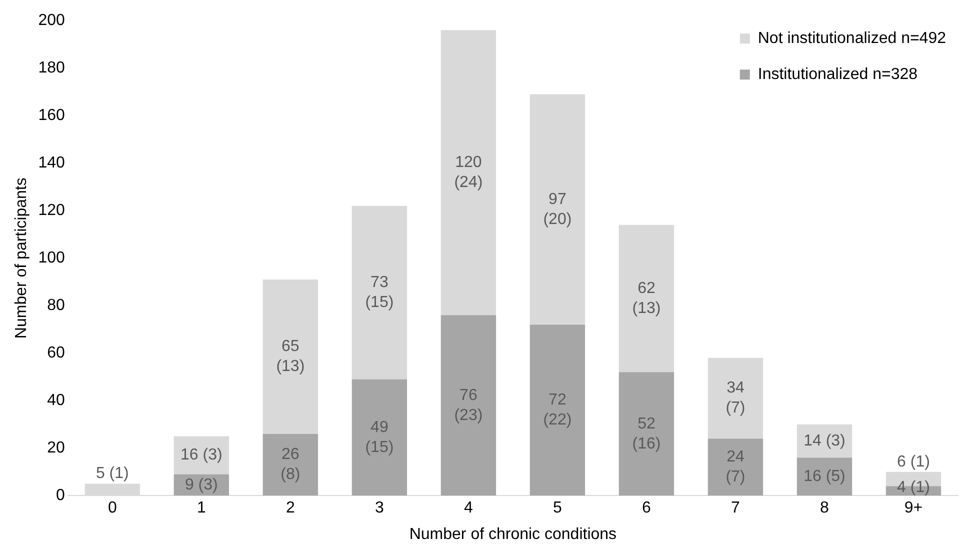 This screenshot has width=978, height=556. I want to click on x-tick-label: 5, so click(557, 508).